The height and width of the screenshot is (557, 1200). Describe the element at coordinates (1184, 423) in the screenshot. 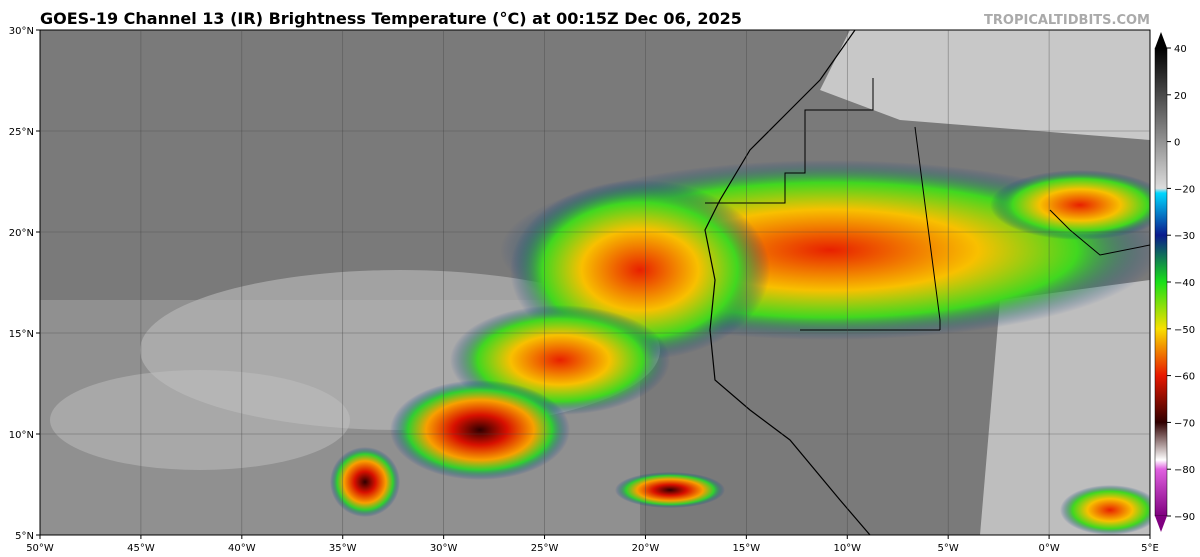

I see `colorbar-label: −70` at that location.